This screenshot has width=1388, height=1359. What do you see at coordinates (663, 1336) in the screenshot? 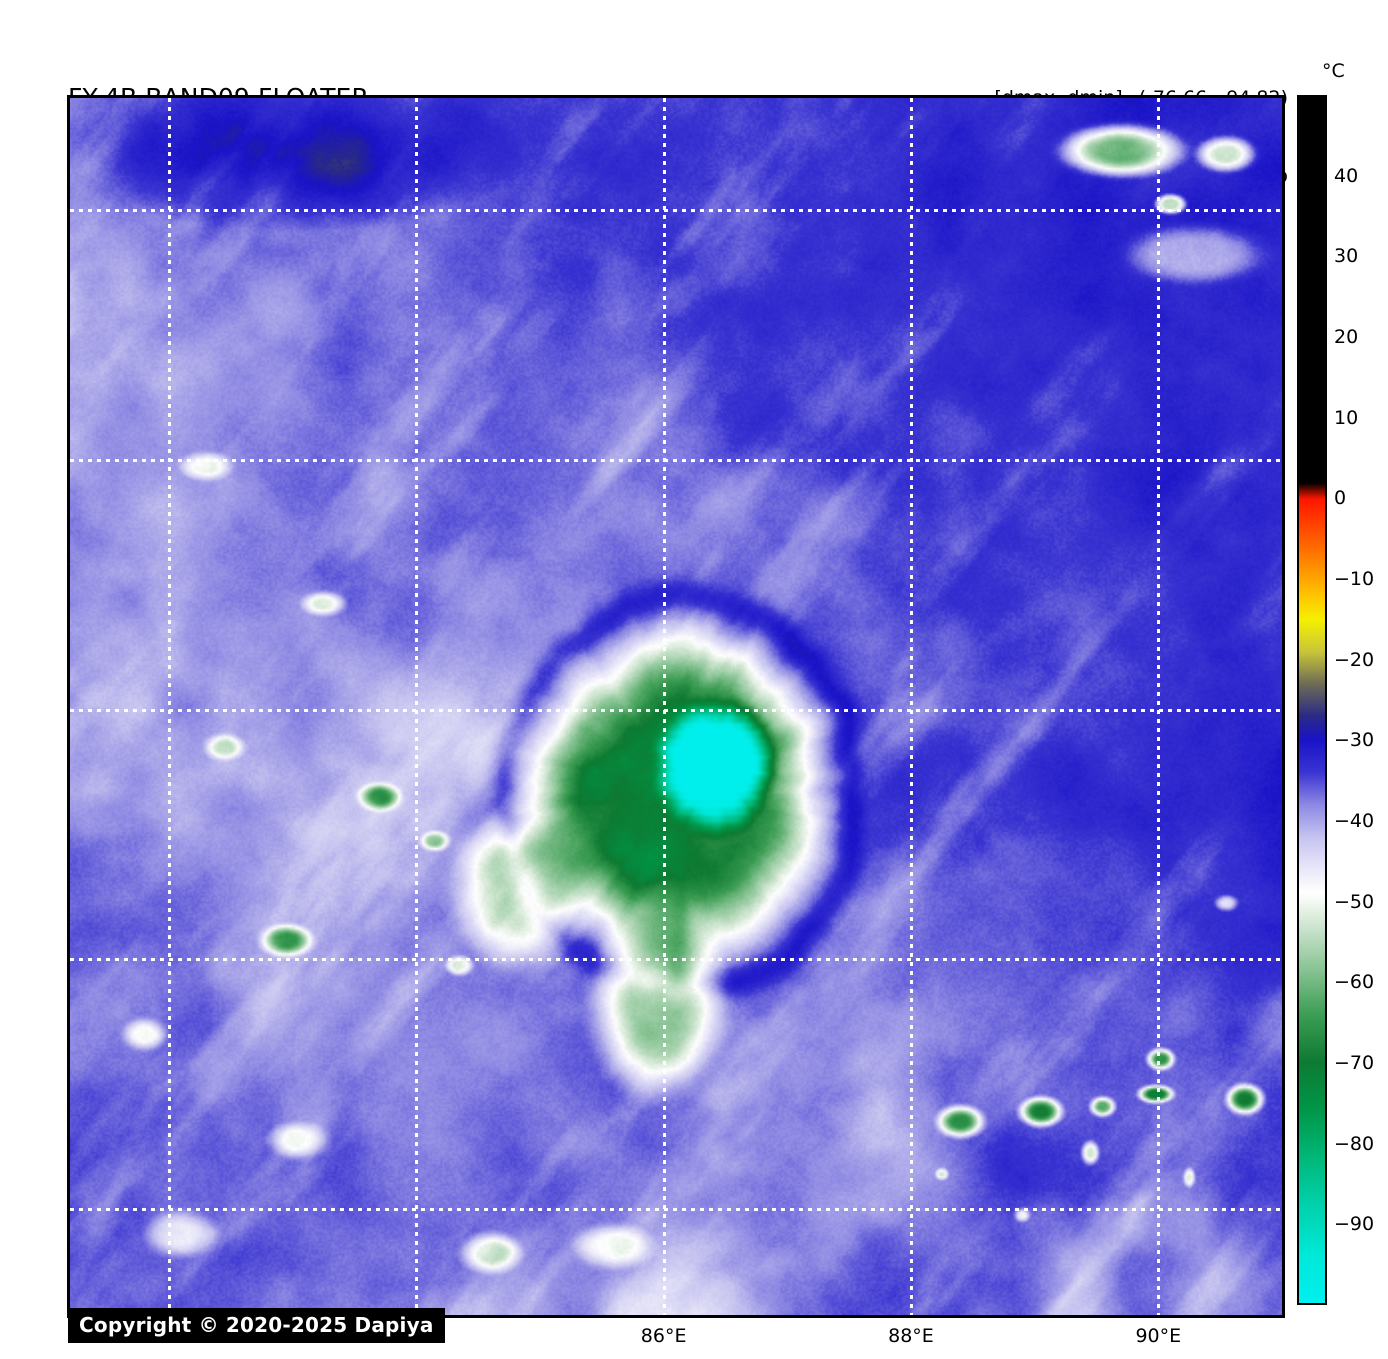
I see `longitude-tick-label: 86°E` at bounding box center [663, 1336].